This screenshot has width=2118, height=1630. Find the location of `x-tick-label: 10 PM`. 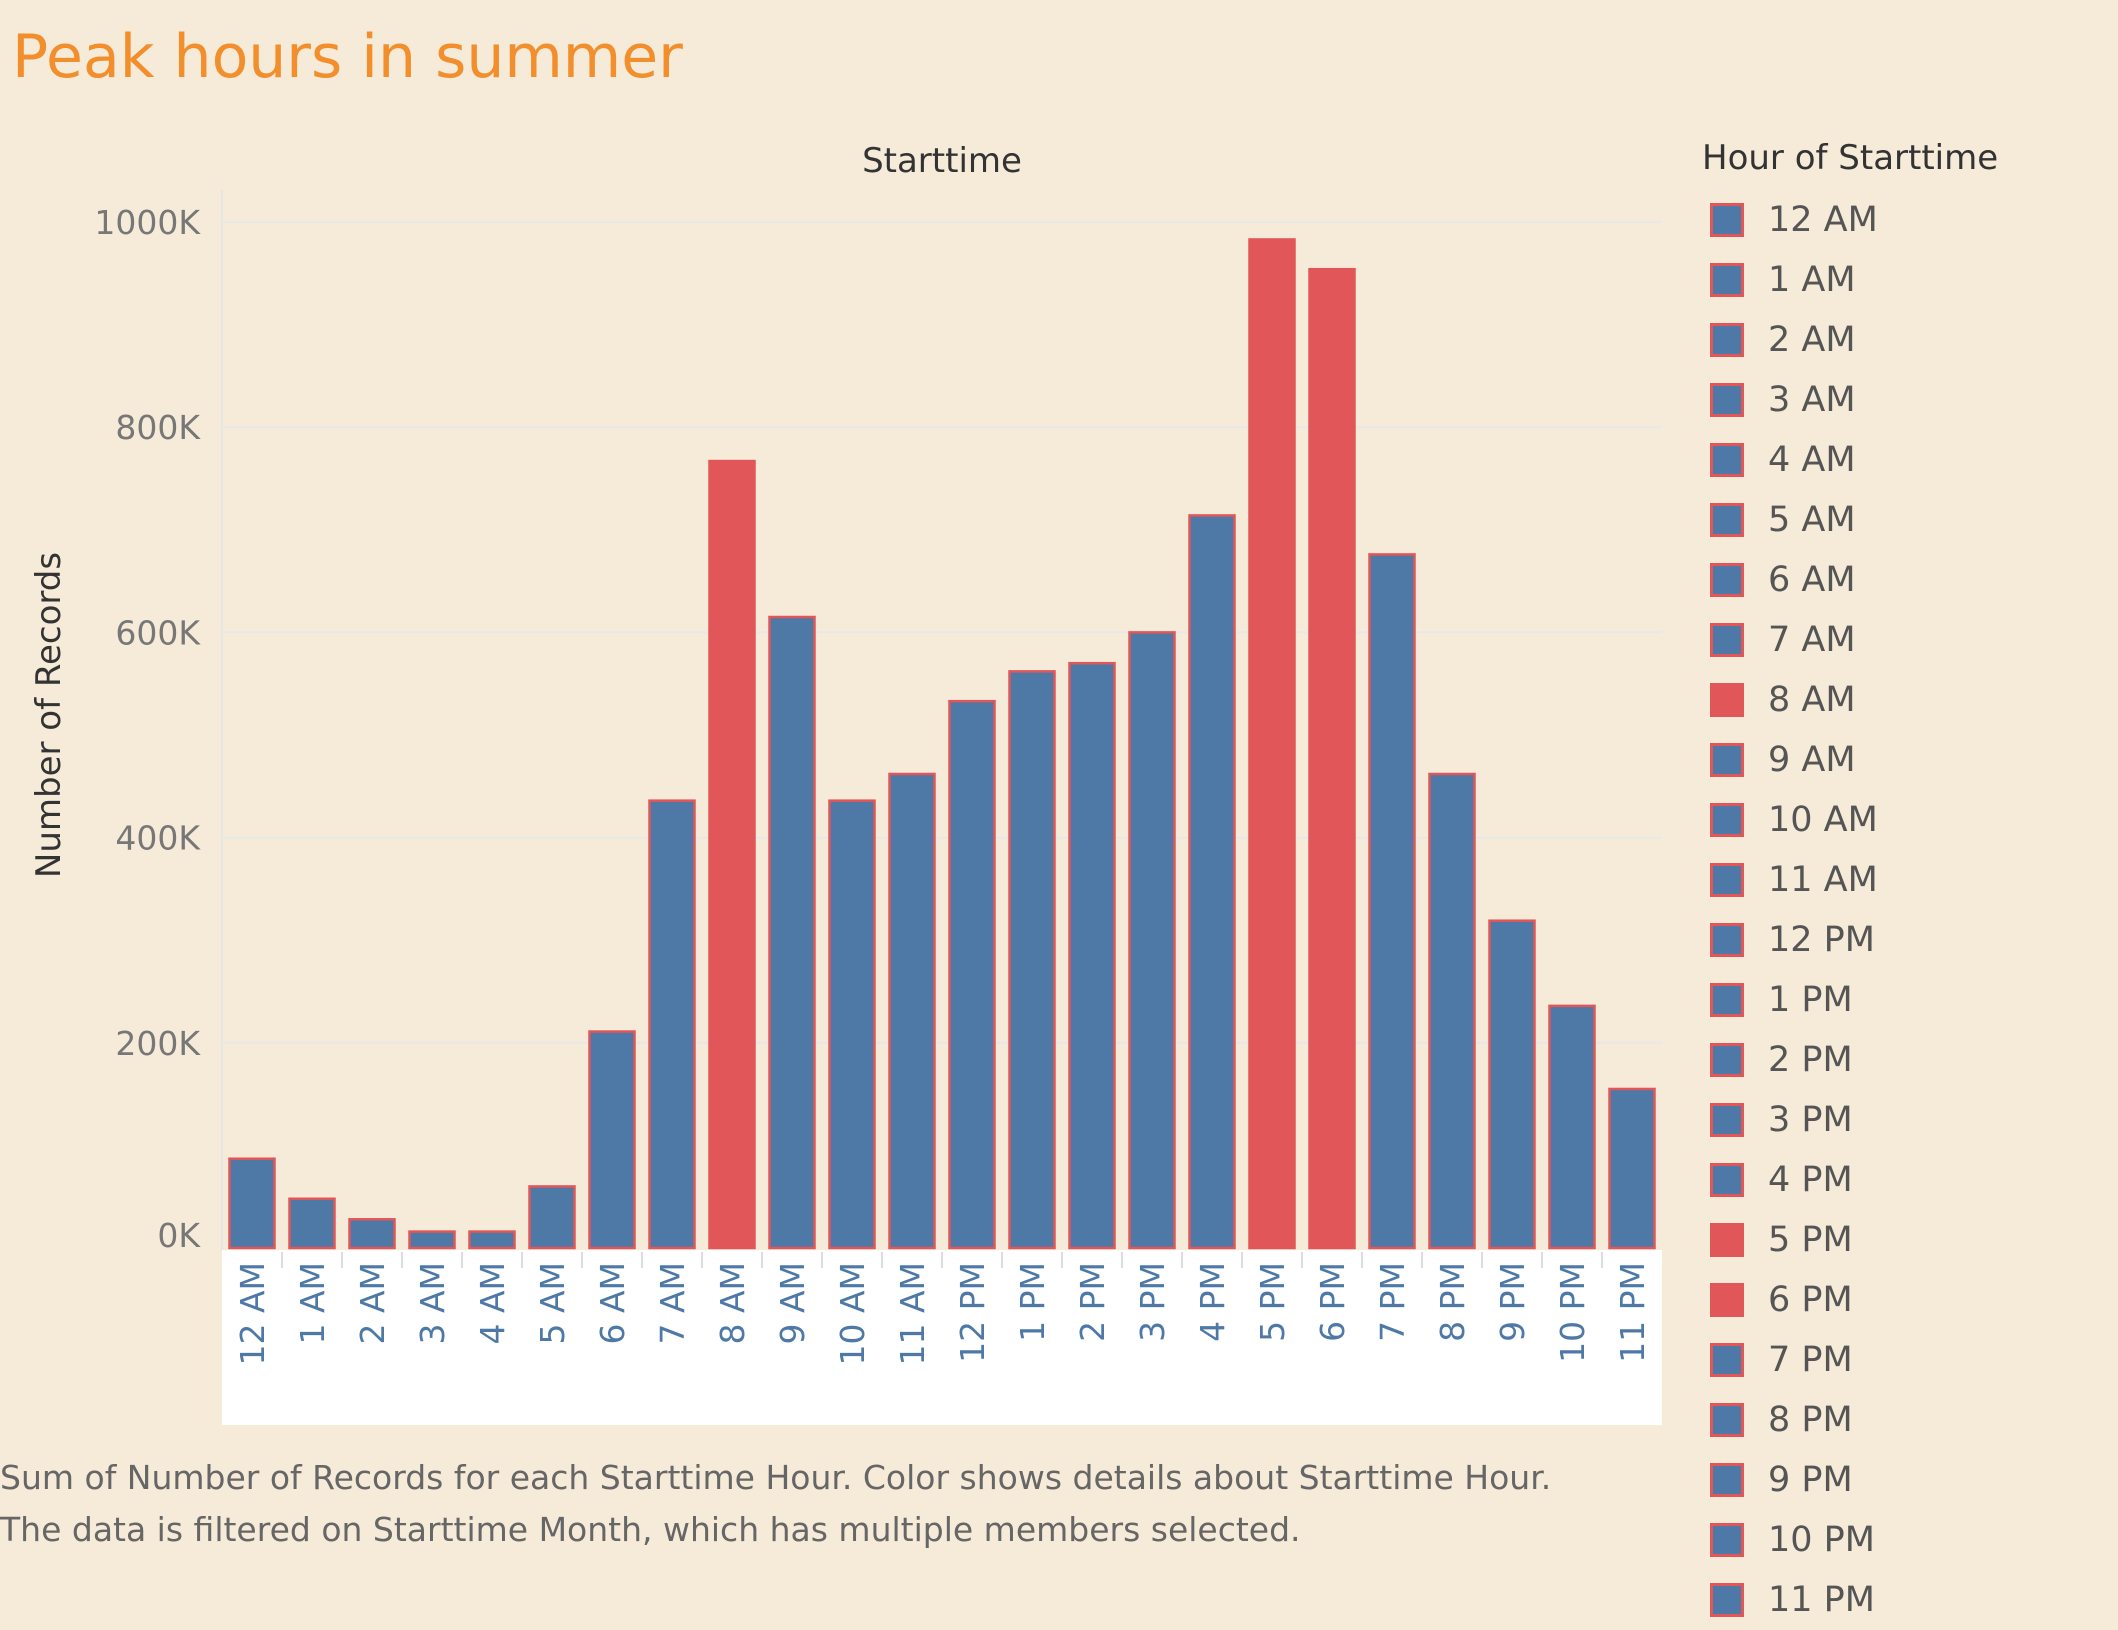

x-tick-label: 10 PM is located at coordinates (1572, 1312).